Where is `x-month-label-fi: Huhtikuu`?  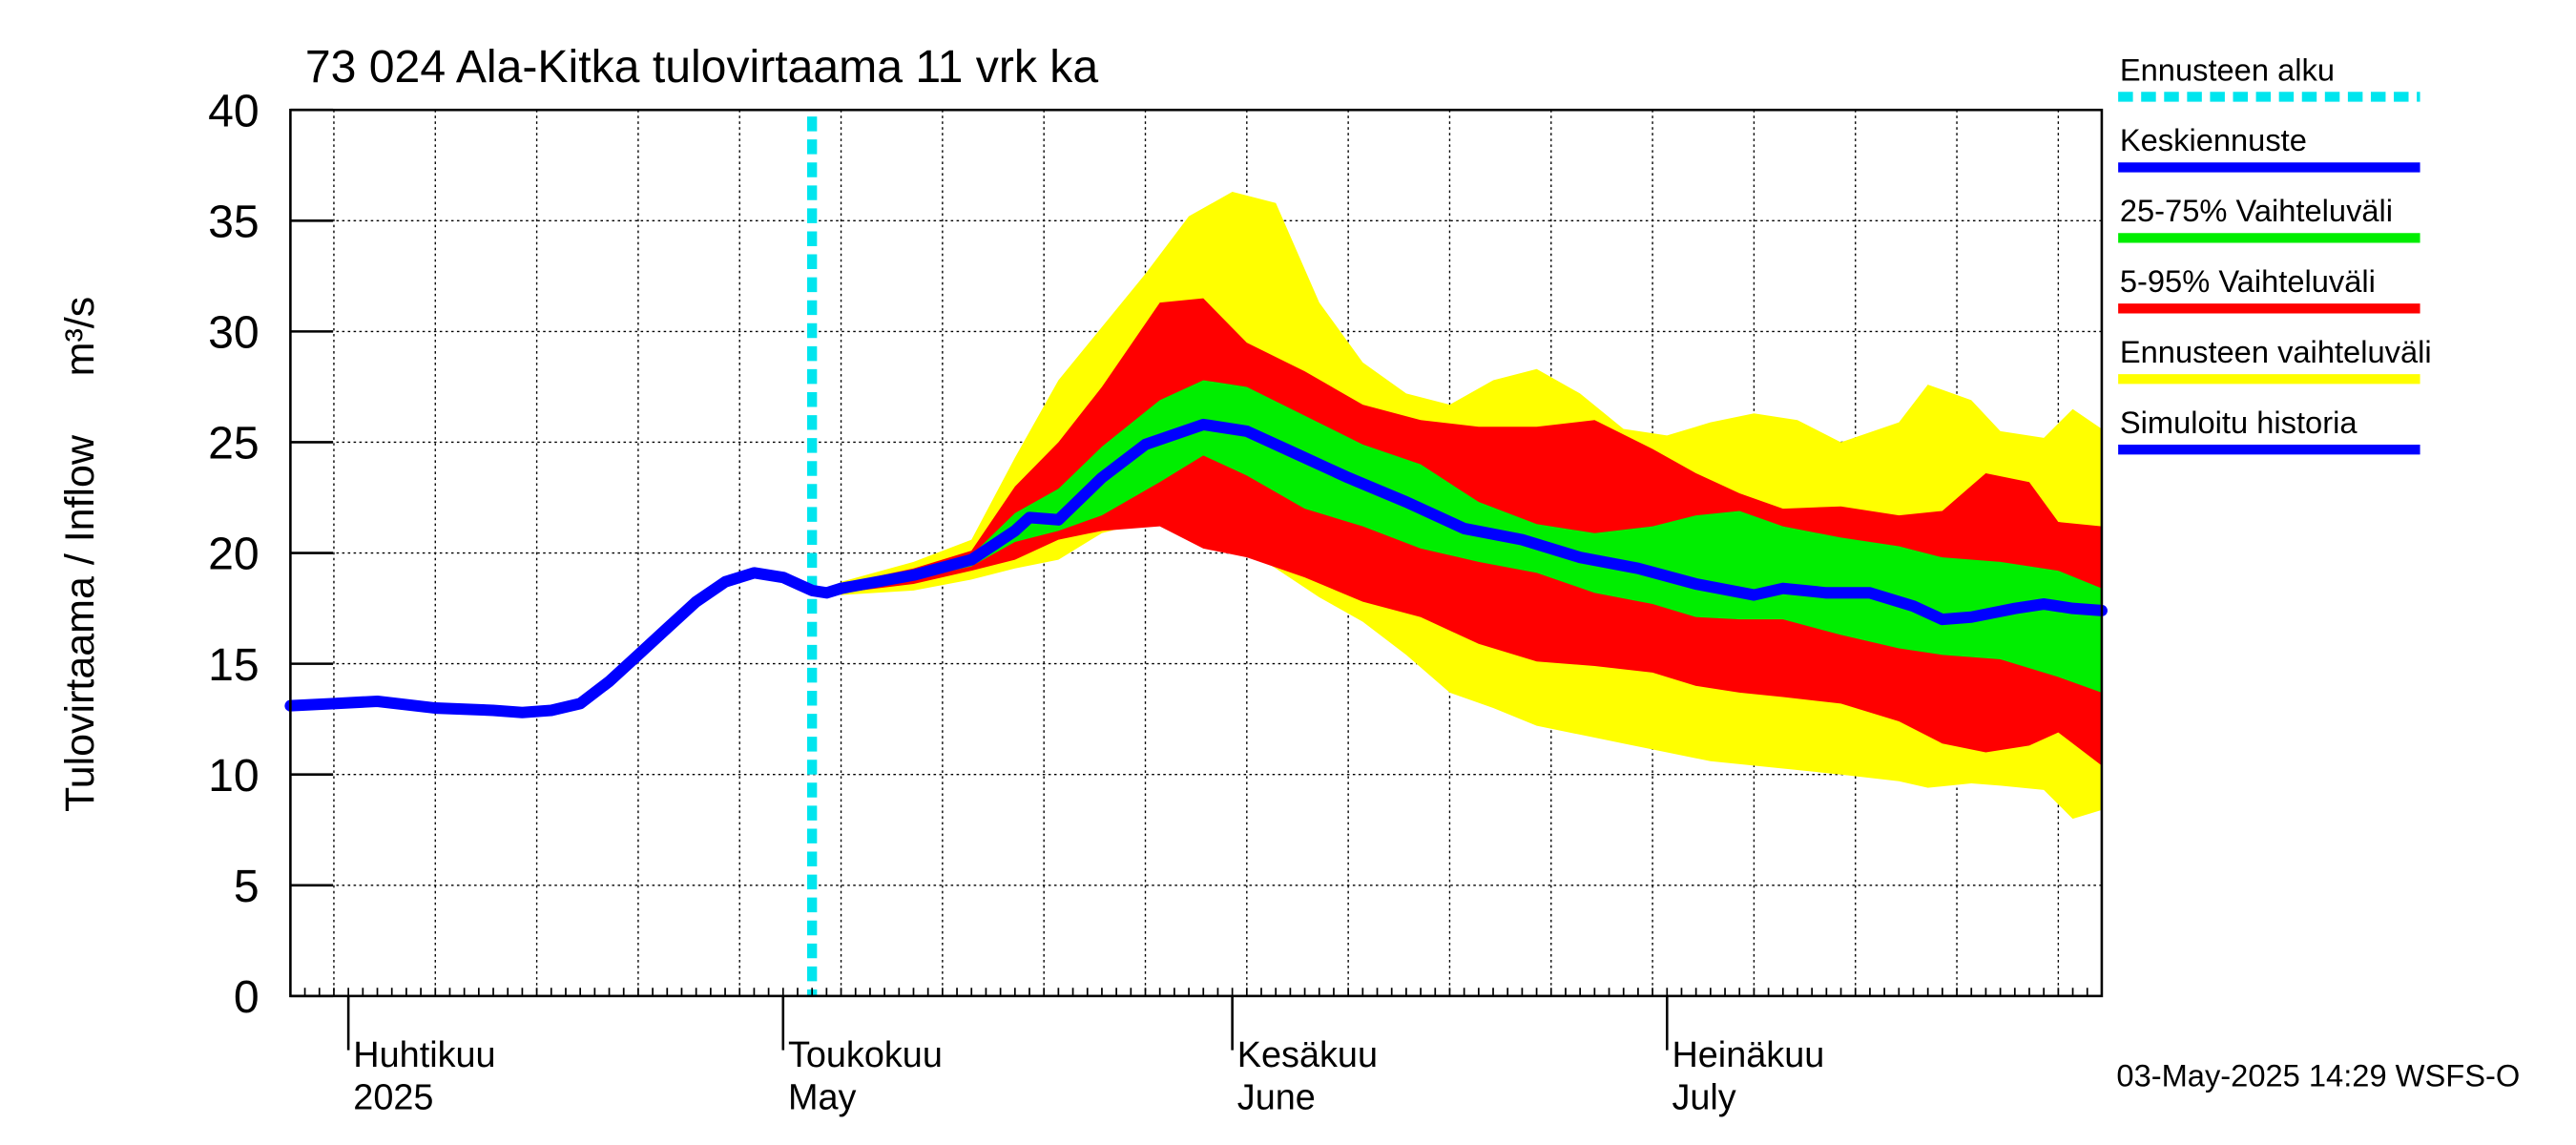
x-month-label-fi: Huhtikuu is located at coordinates (424, 1055).